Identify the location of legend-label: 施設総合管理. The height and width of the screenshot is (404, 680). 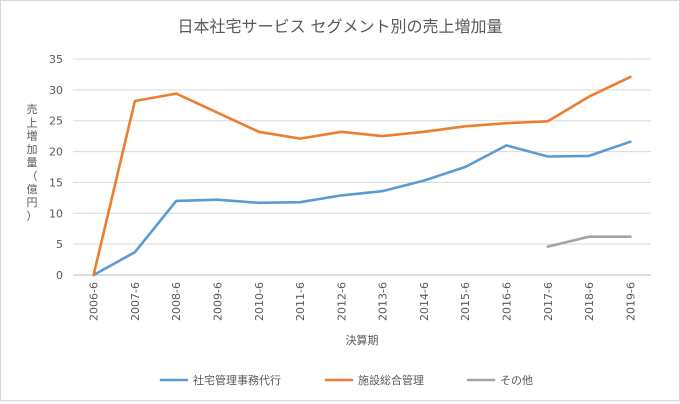
(391, 380).